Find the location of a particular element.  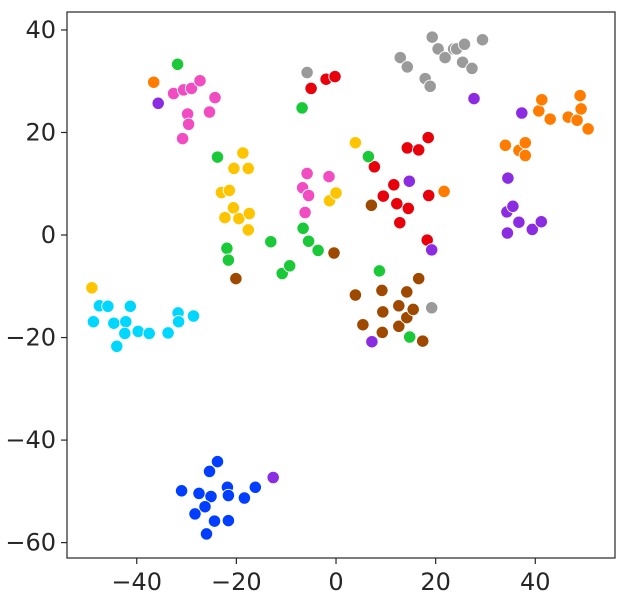

y-tick-label: 20 is located at coordinates (40, 132).